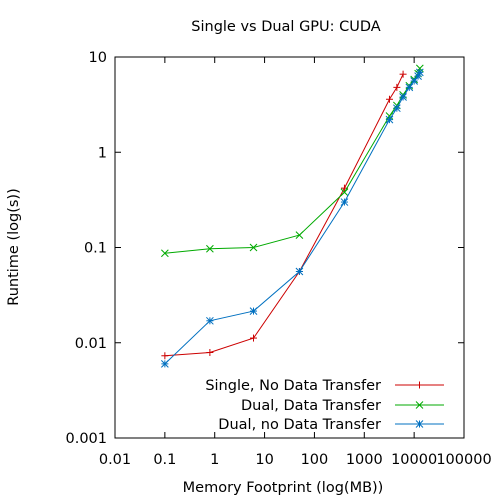 The width and height of the screenshot is (500, 500). I want to click on x-axis-label: Memory Footprint (log(MB)), so click(283, 488).